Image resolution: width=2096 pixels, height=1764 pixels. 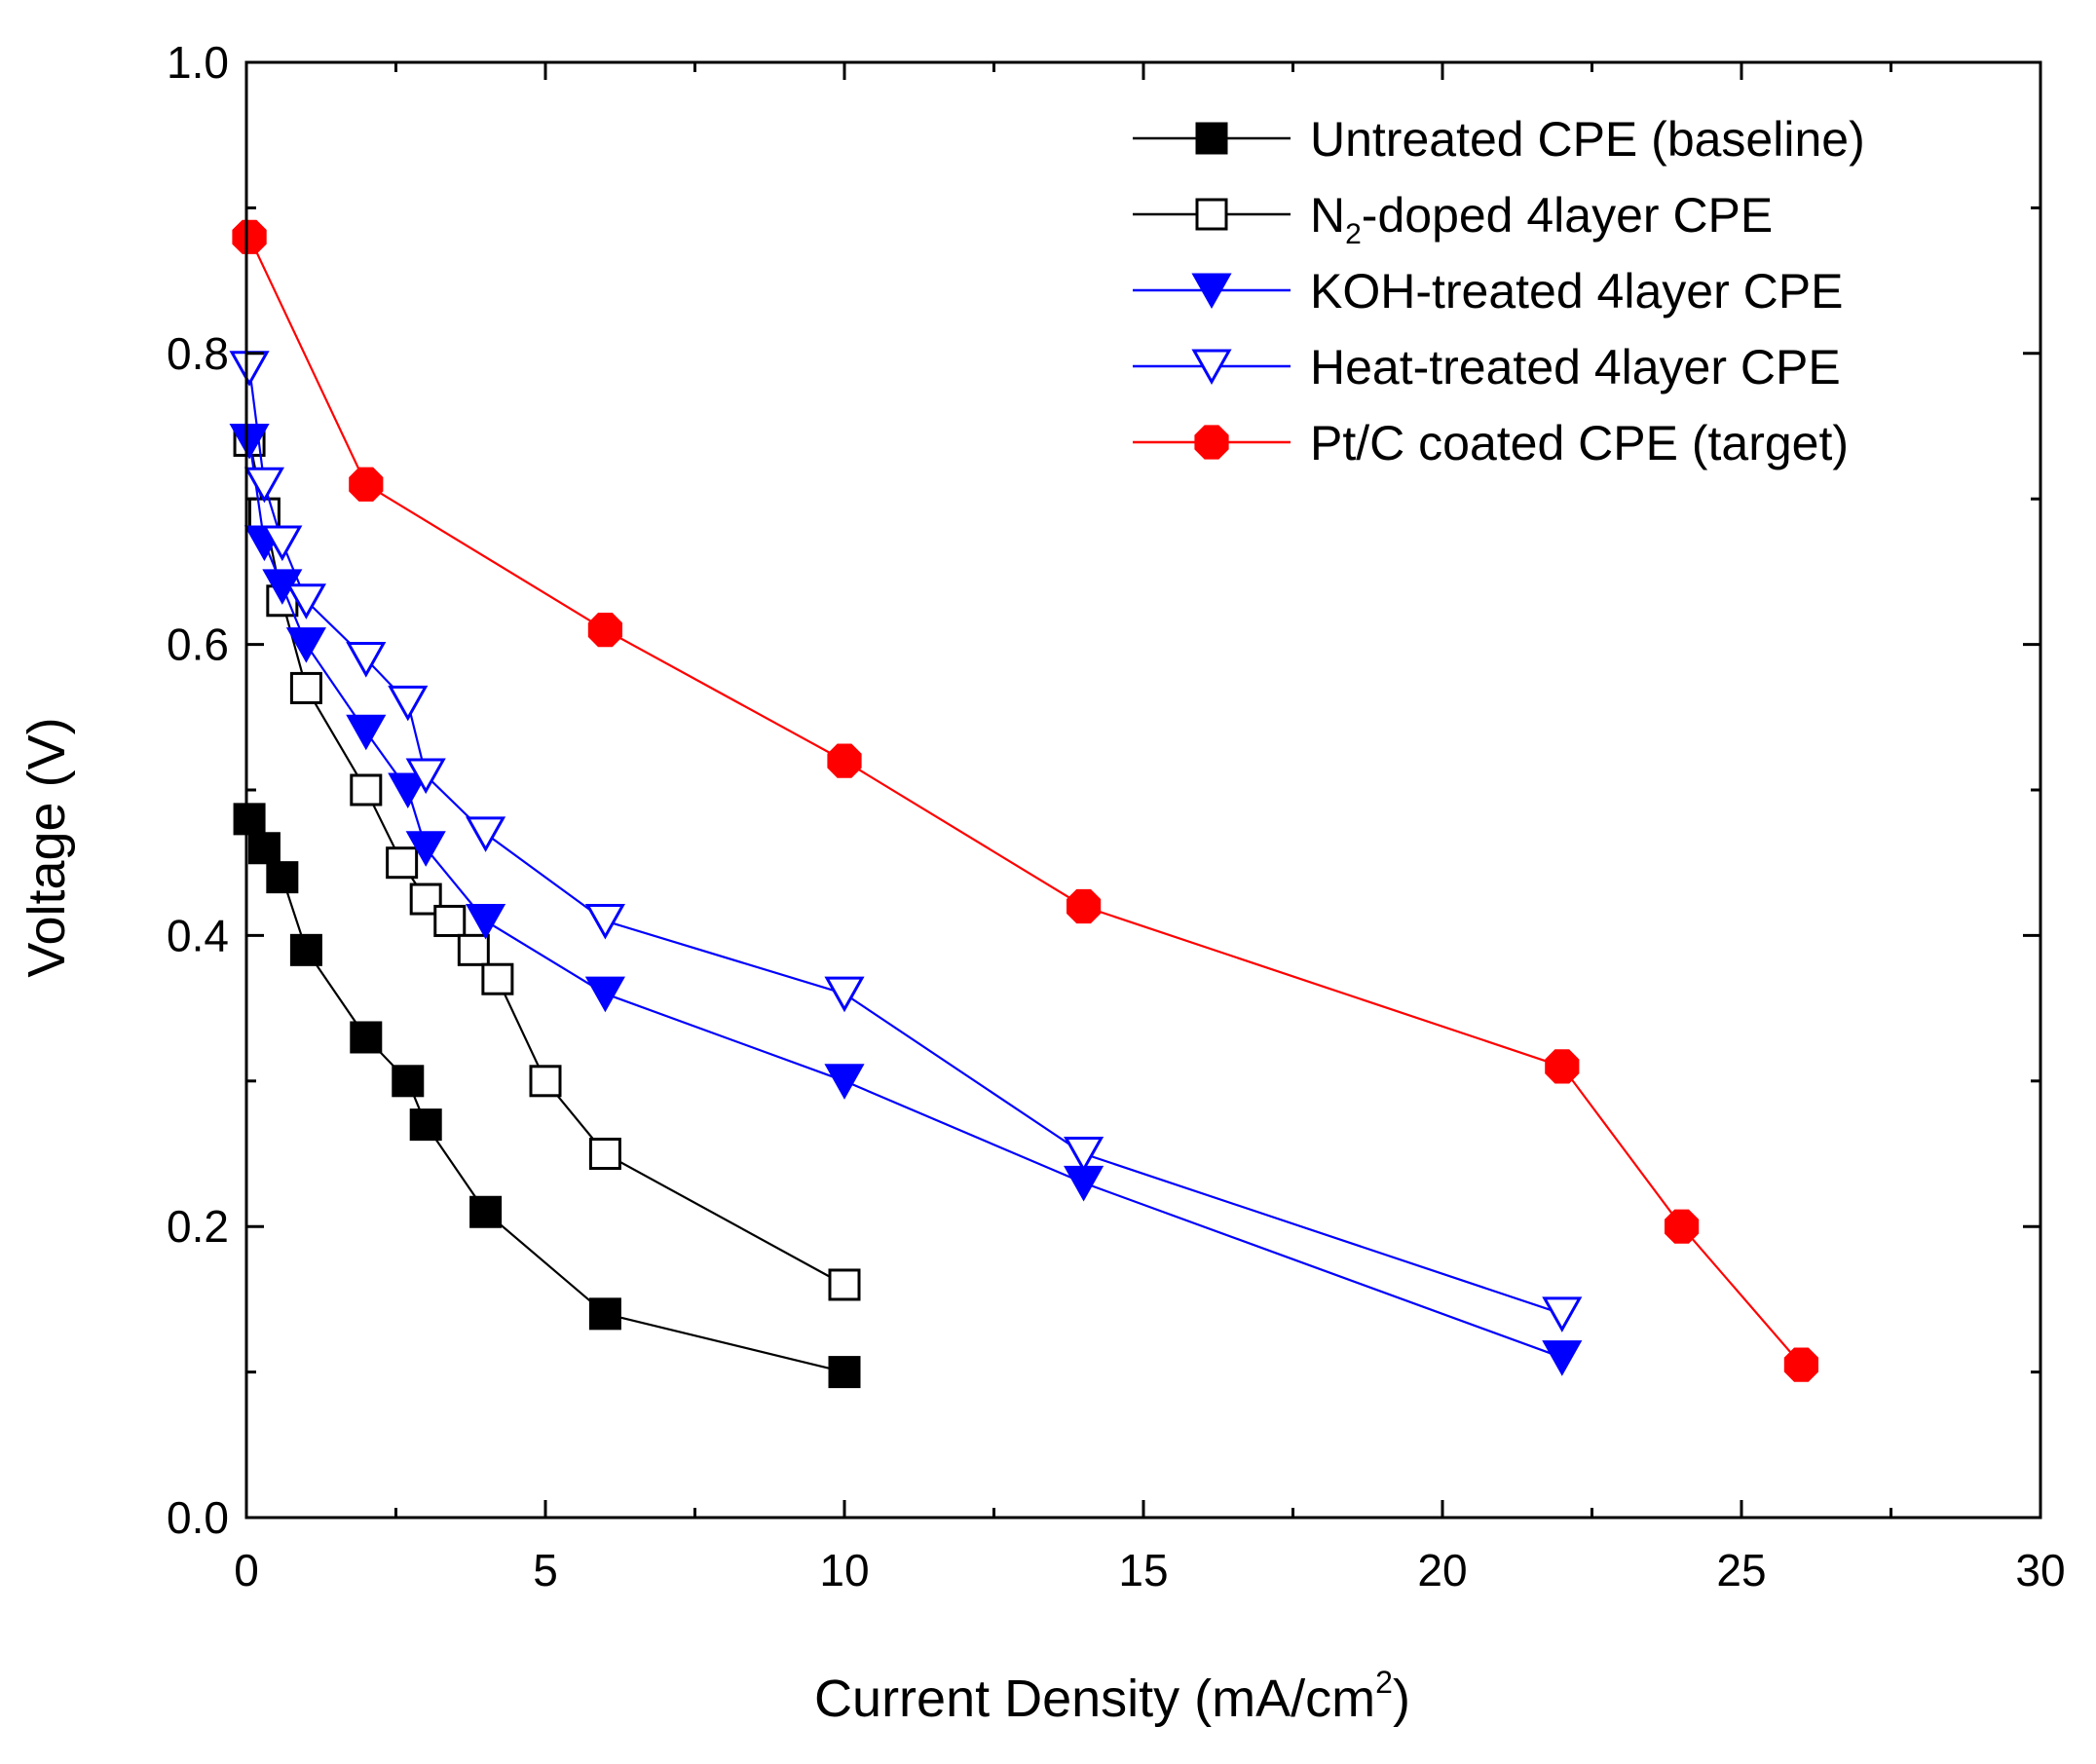 I want to click on x-axis-title: Current Density (mA/cm2), so click(x=1112, y=1696).